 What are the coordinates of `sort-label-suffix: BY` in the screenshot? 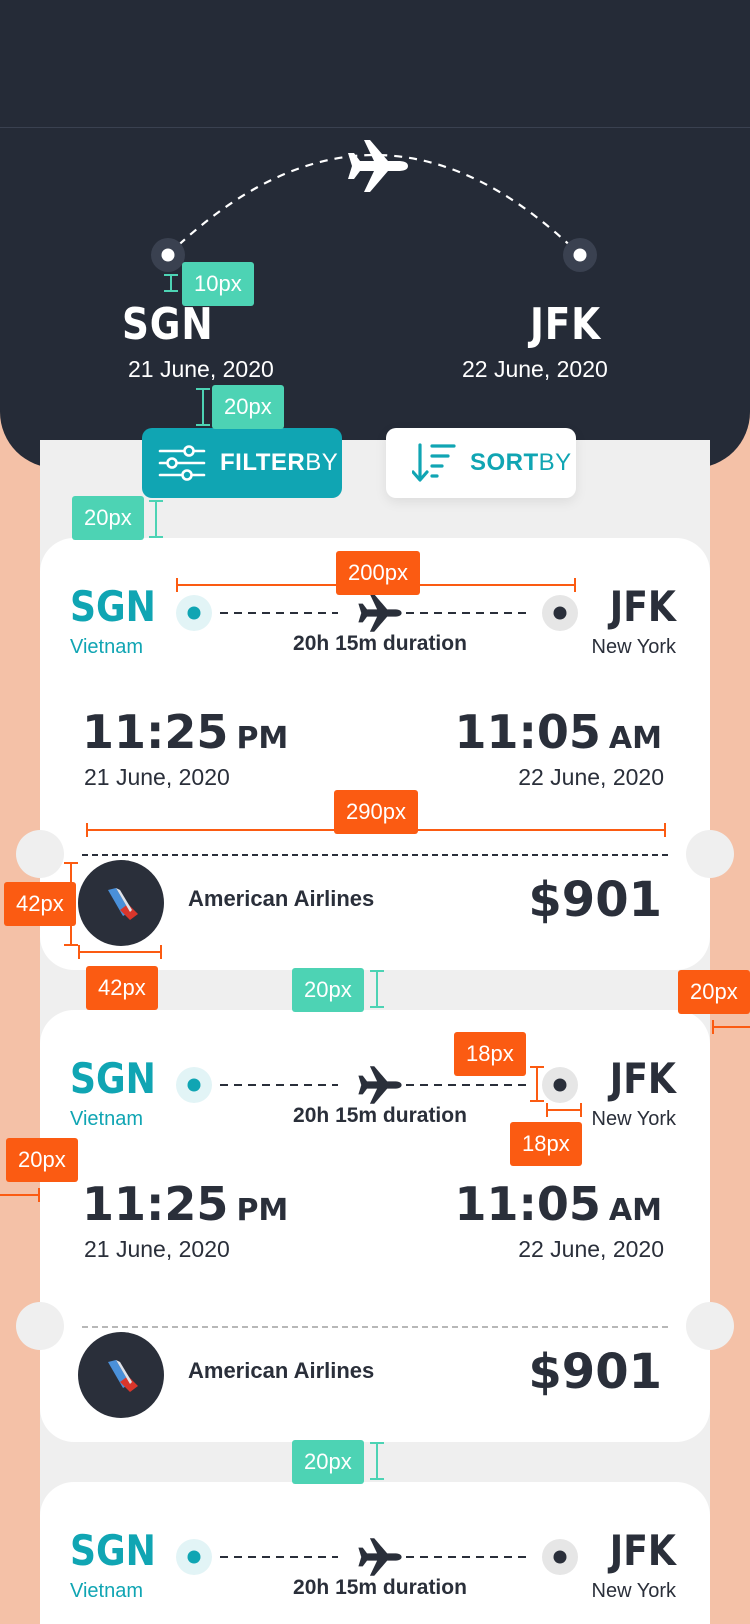 It's located at (555, 462).